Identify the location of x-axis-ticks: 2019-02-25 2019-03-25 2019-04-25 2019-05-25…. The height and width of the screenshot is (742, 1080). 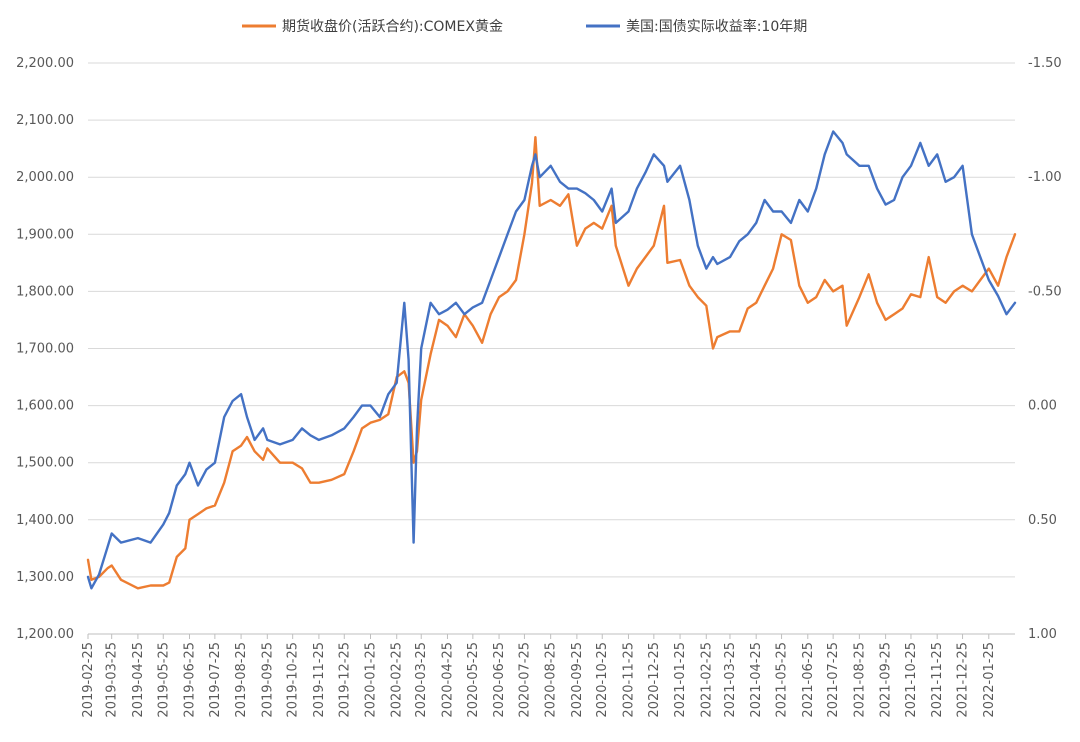
(539, 676).